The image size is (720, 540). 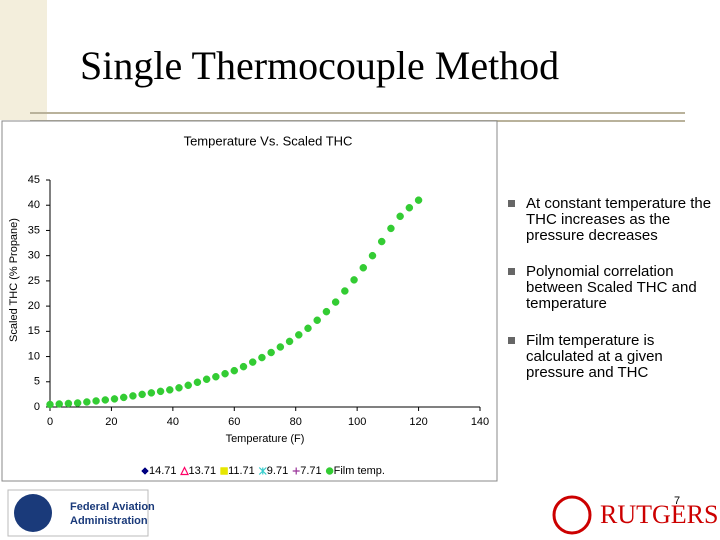 What do you see at coordinates (37, 407) in the screenshot?
I see `y-tick-label: 0` at bounding box center [37, 407].